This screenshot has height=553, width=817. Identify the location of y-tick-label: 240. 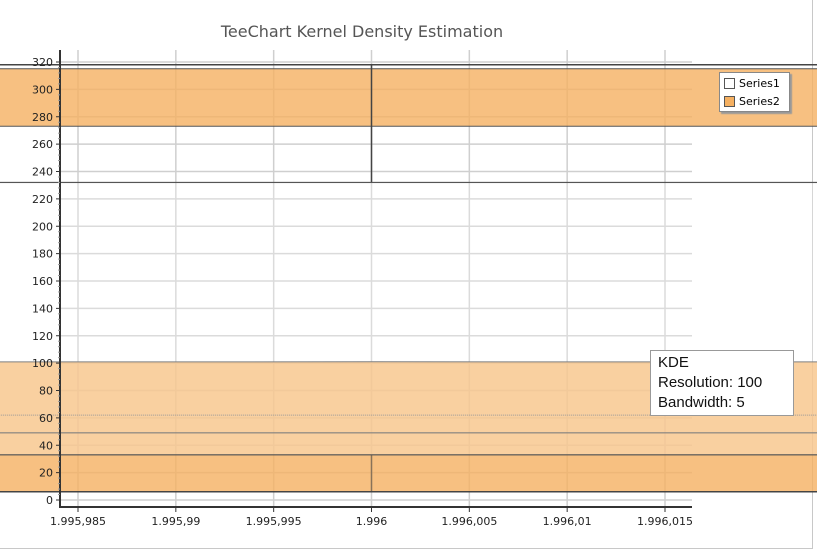
(42, 172).